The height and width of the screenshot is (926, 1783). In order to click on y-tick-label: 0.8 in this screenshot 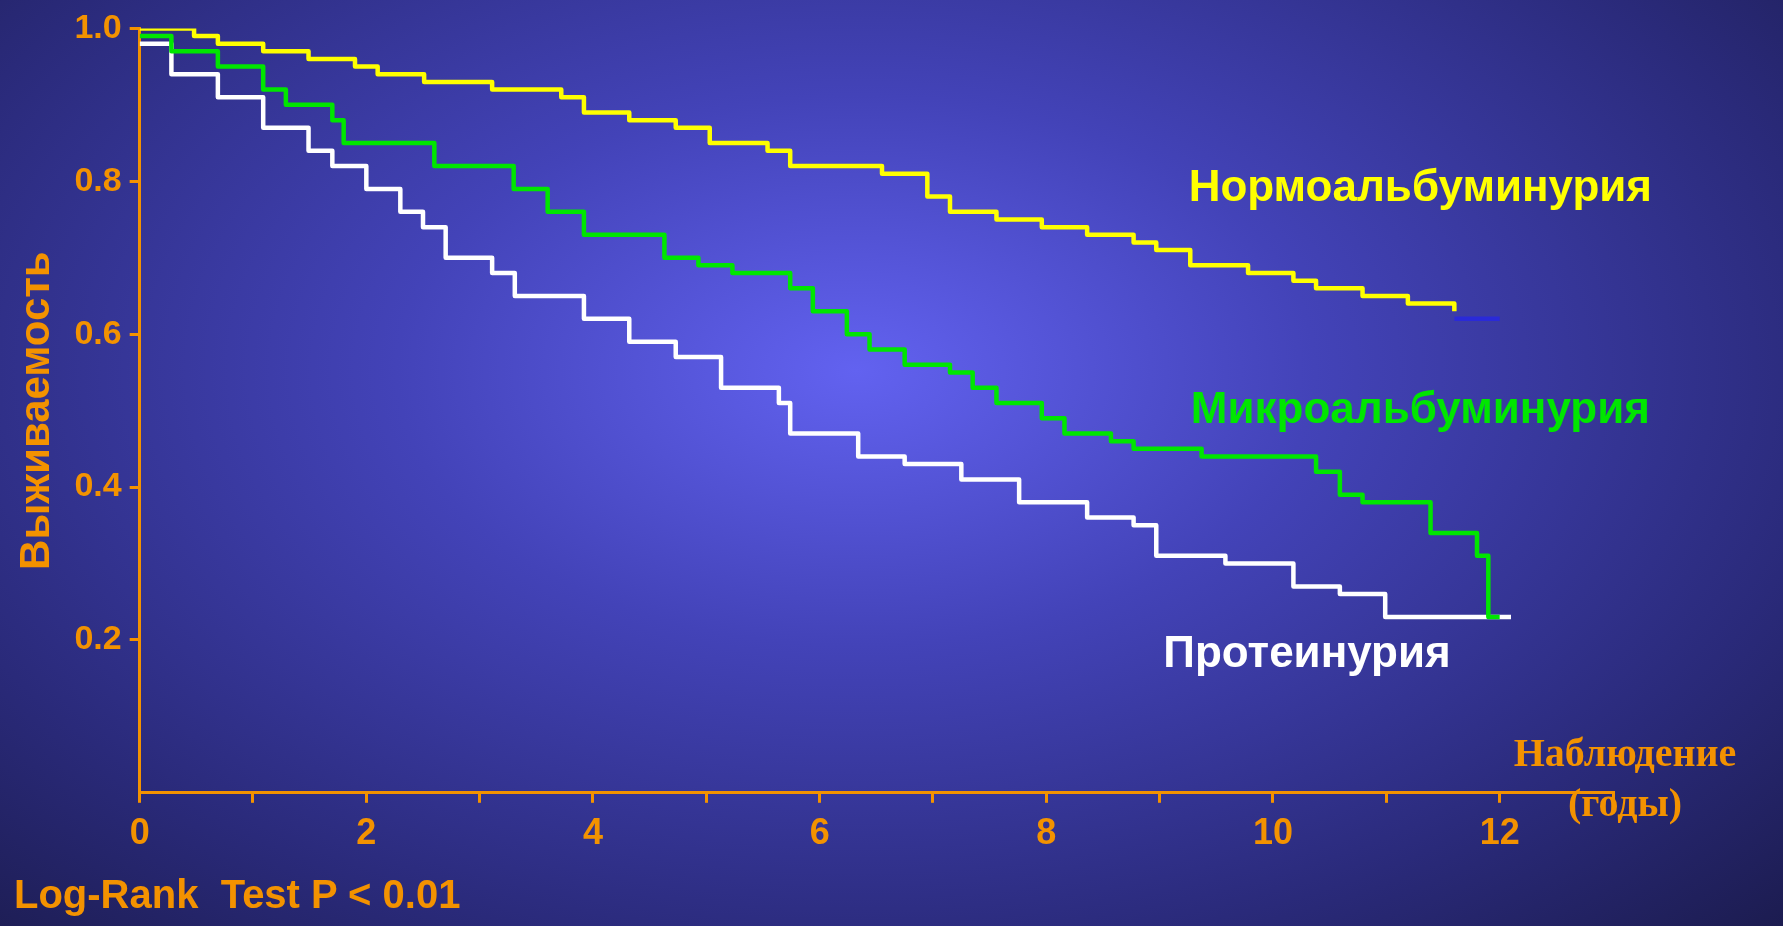, I will do `click(98, 178)`.